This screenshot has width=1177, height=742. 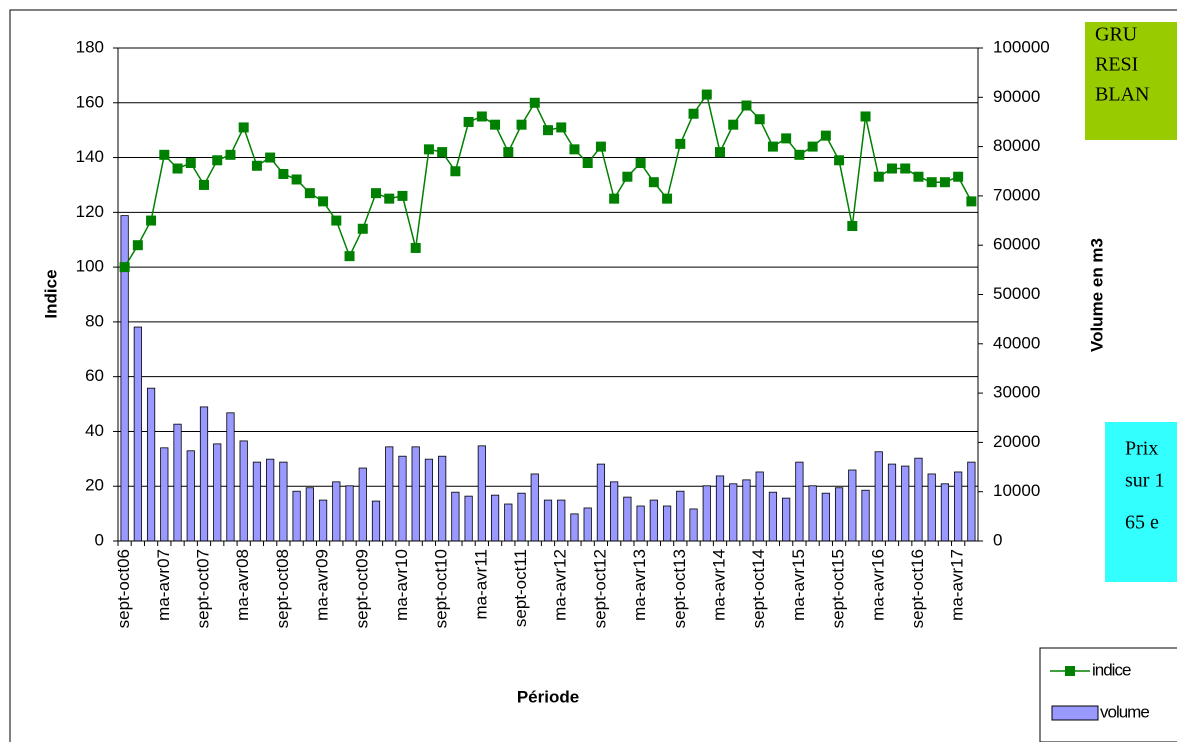 I want to click on y-tick-label: 40, so click(x=94, y=430).